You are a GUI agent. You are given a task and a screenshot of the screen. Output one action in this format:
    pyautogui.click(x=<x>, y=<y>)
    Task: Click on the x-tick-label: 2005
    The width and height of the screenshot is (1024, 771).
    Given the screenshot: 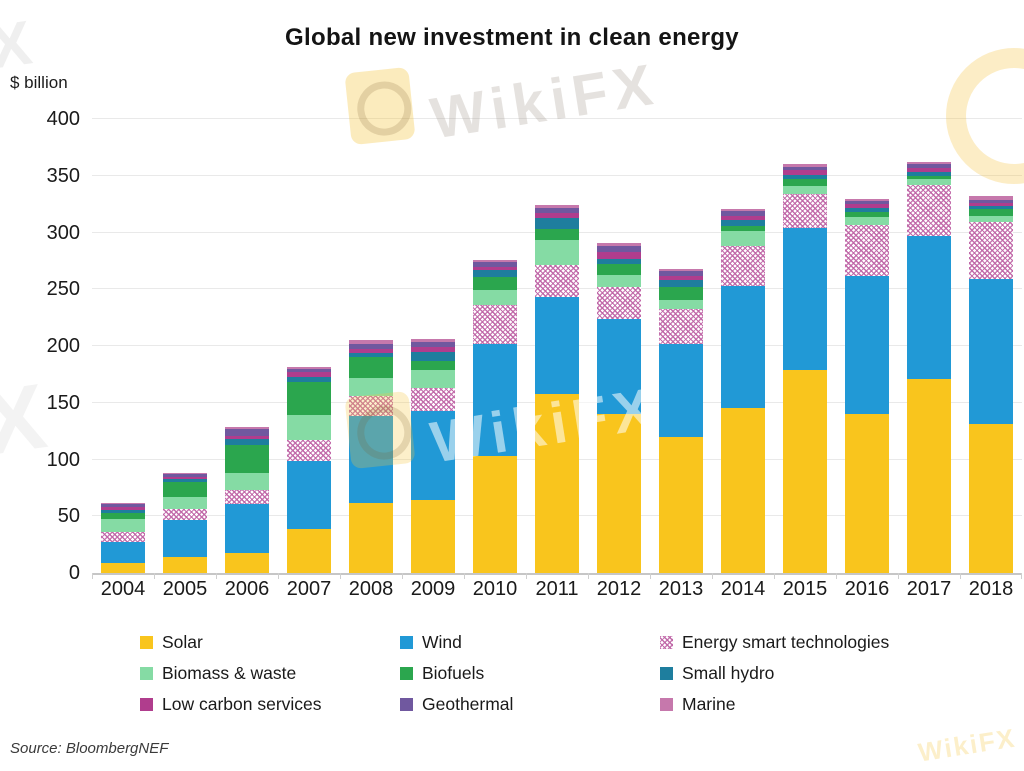 What is the action you would take?
    pyautogui.click(x=185, y=589)
    